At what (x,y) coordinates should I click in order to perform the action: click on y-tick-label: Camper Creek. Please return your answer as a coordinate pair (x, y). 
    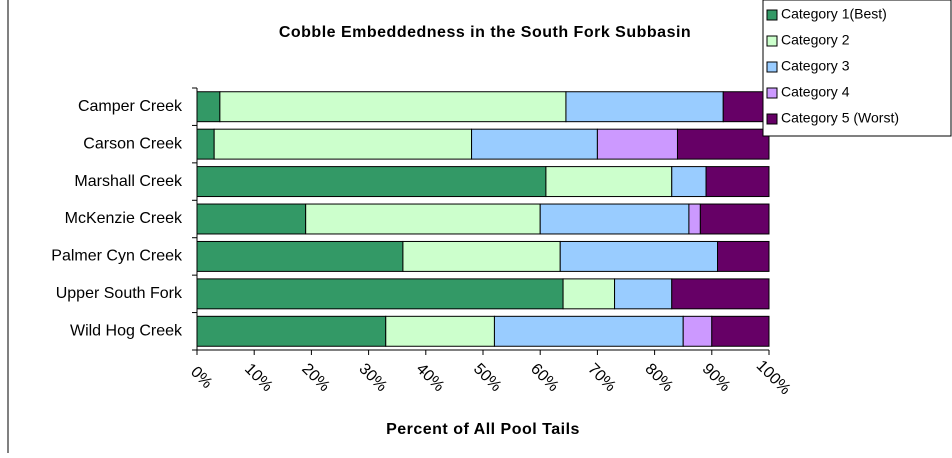
    Looking at the image, I should click on (130, 106).